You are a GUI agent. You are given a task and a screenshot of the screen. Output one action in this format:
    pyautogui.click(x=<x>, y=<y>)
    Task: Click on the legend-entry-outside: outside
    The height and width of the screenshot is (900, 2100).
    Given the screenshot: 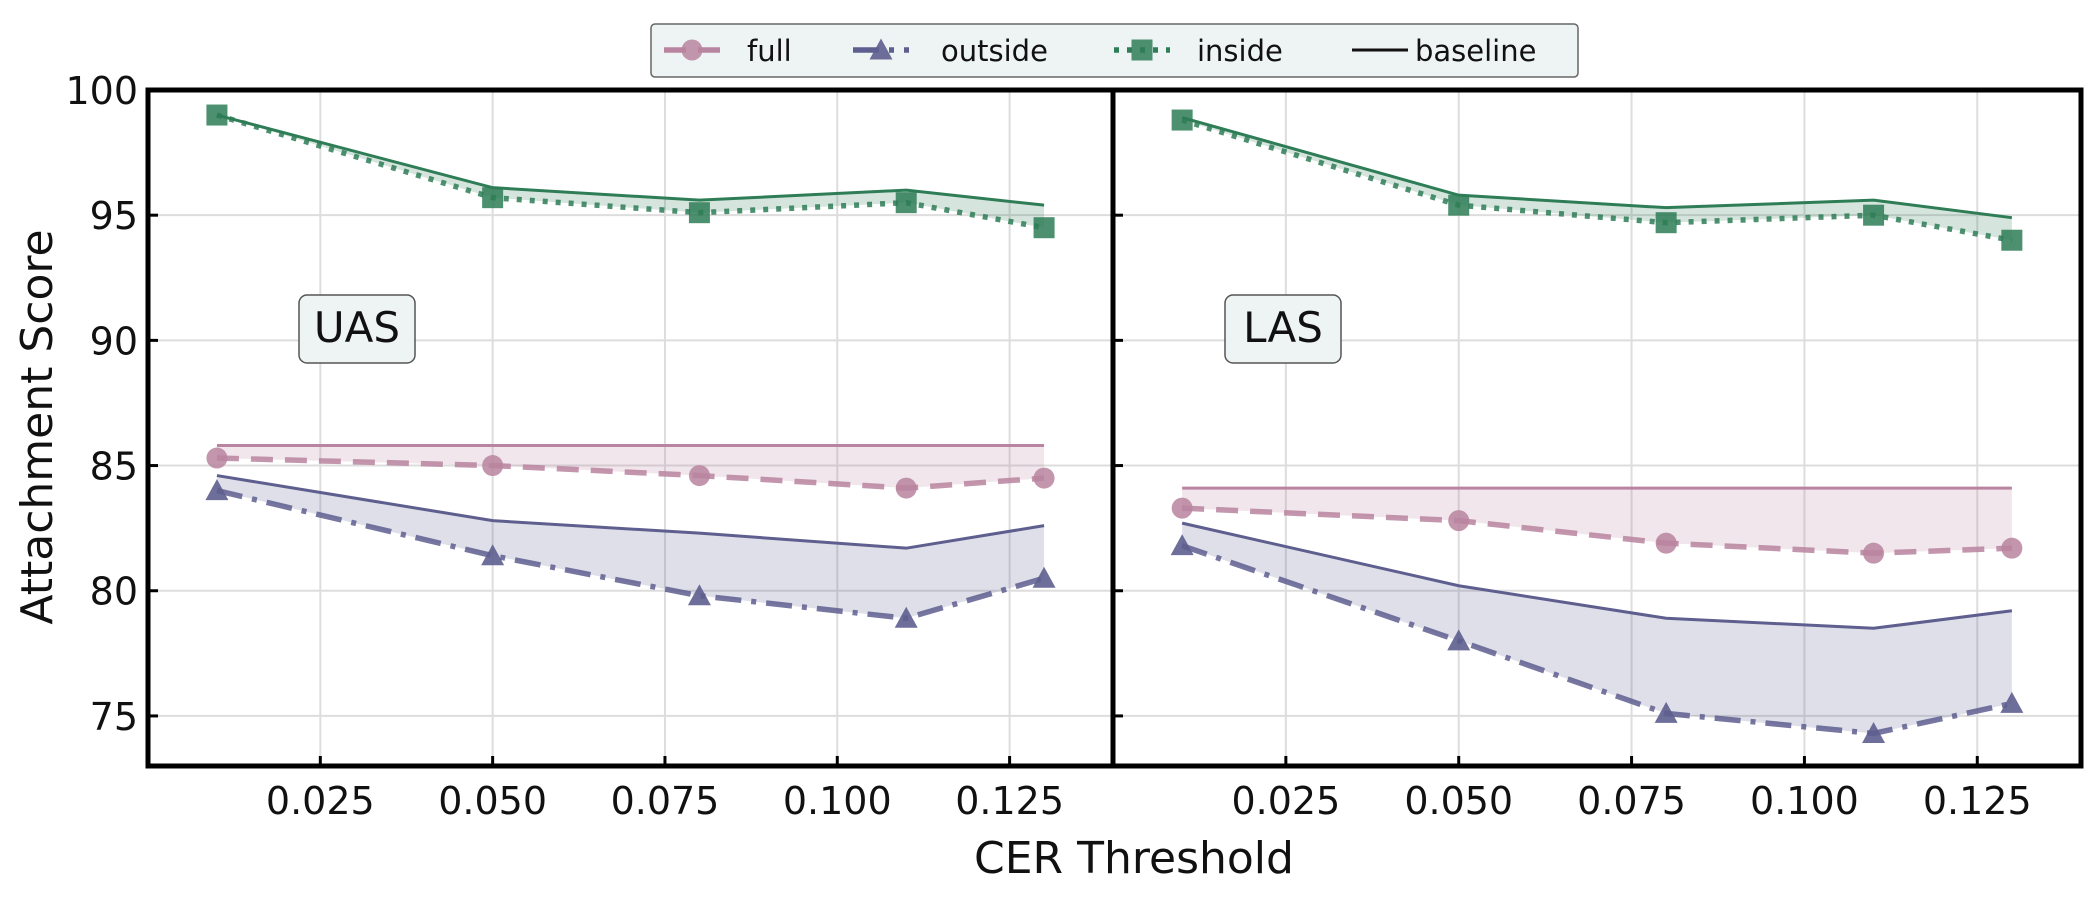 What is the action you would take?
    pyautogui.click(x=950, y=51)
    